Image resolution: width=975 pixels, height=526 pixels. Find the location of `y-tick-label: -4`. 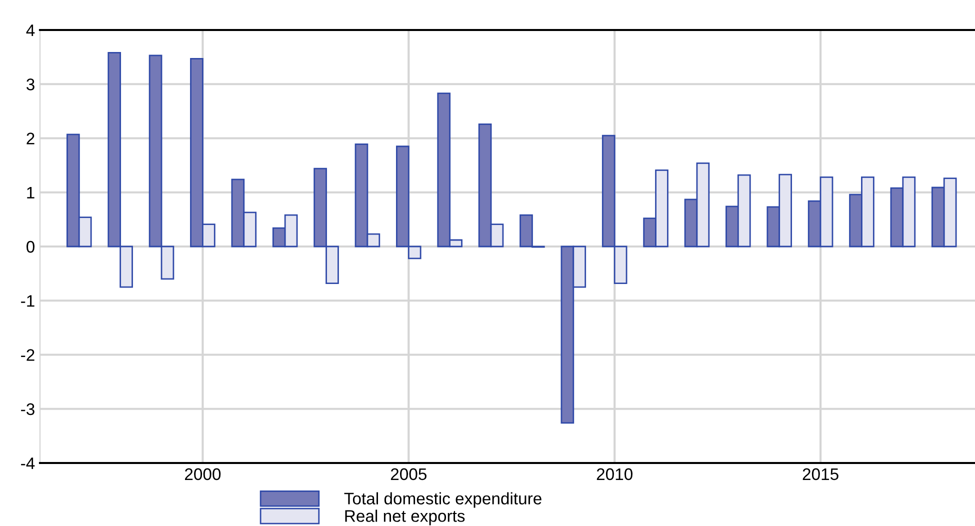

y-tick-label: -4 is located at coordinates (28, 464).